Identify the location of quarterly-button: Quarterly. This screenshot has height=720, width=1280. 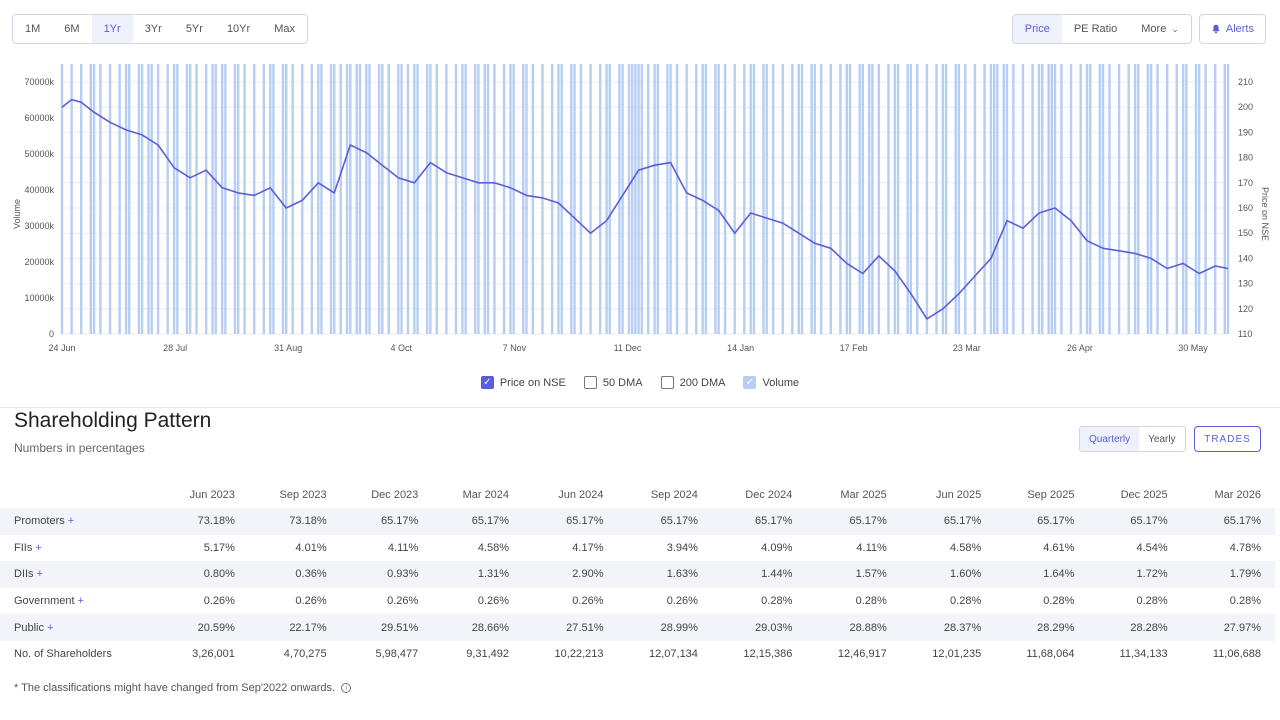
(1110, 439).